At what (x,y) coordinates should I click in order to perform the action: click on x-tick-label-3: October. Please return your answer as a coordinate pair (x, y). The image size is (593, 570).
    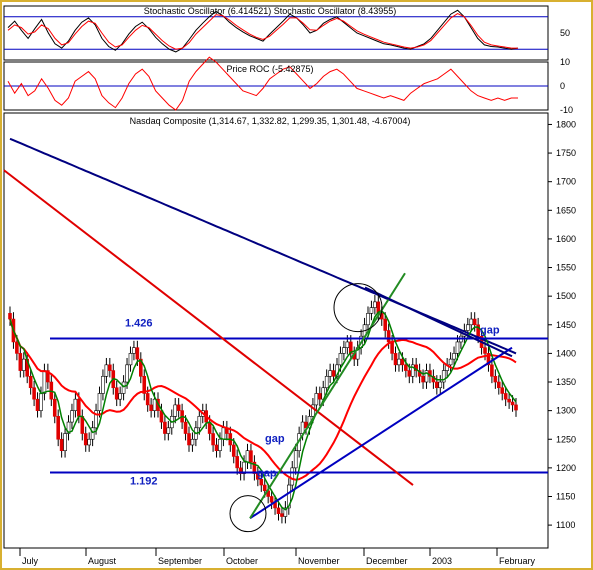
    Looking at the image, I should click on (242, 561).